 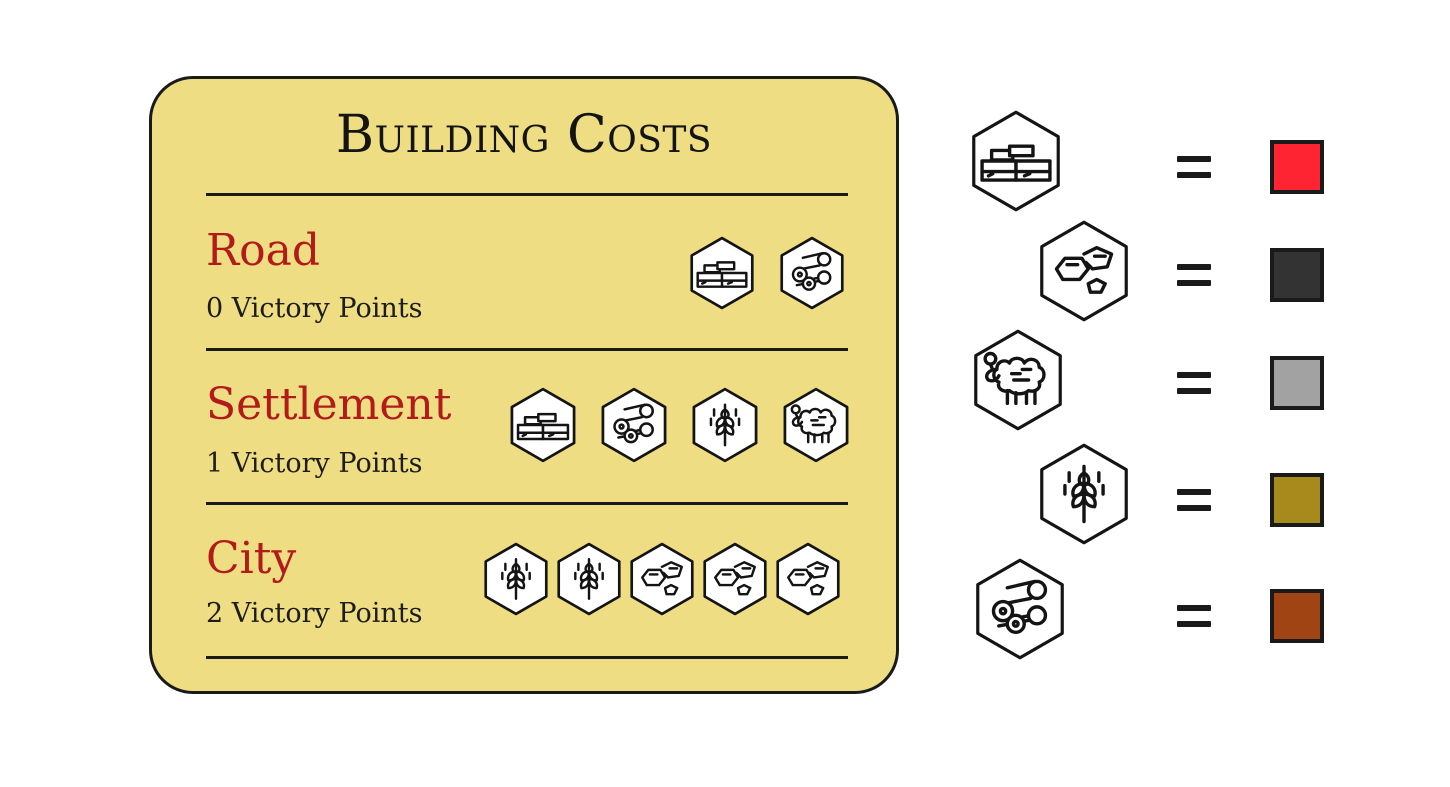 What do you see at coordinates (329, 404) in the screenshot?
I see `row-name-settlement: Settlement` at bounding box center [329, 404].